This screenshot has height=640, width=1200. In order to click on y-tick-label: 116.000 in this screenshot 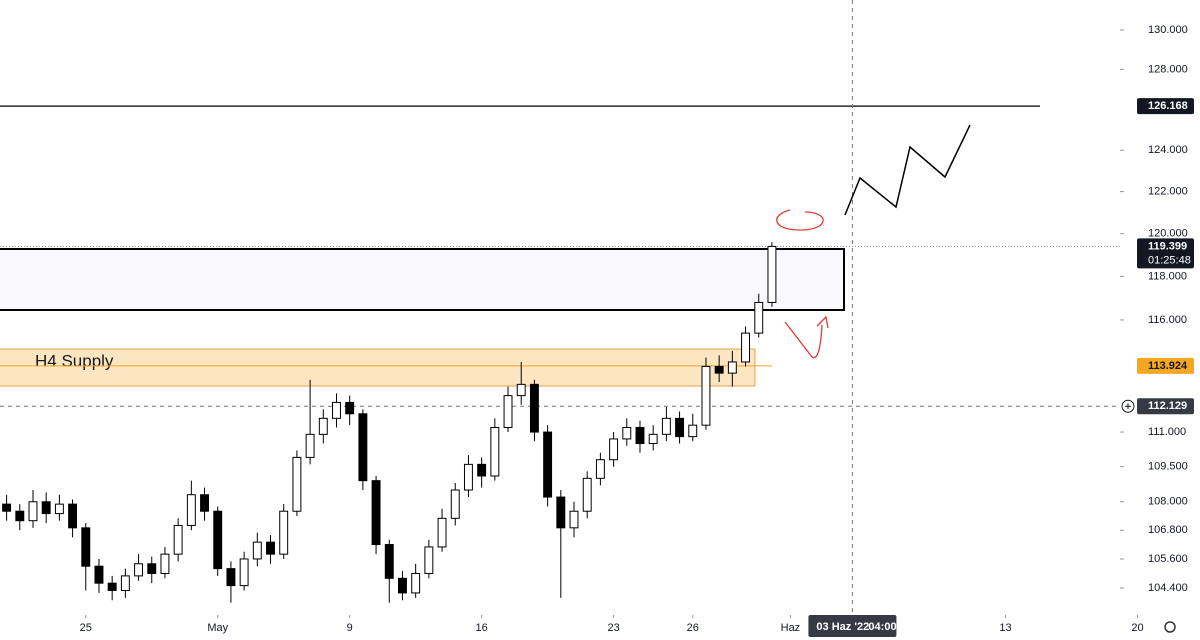, I will do `click(1167, 320)`.